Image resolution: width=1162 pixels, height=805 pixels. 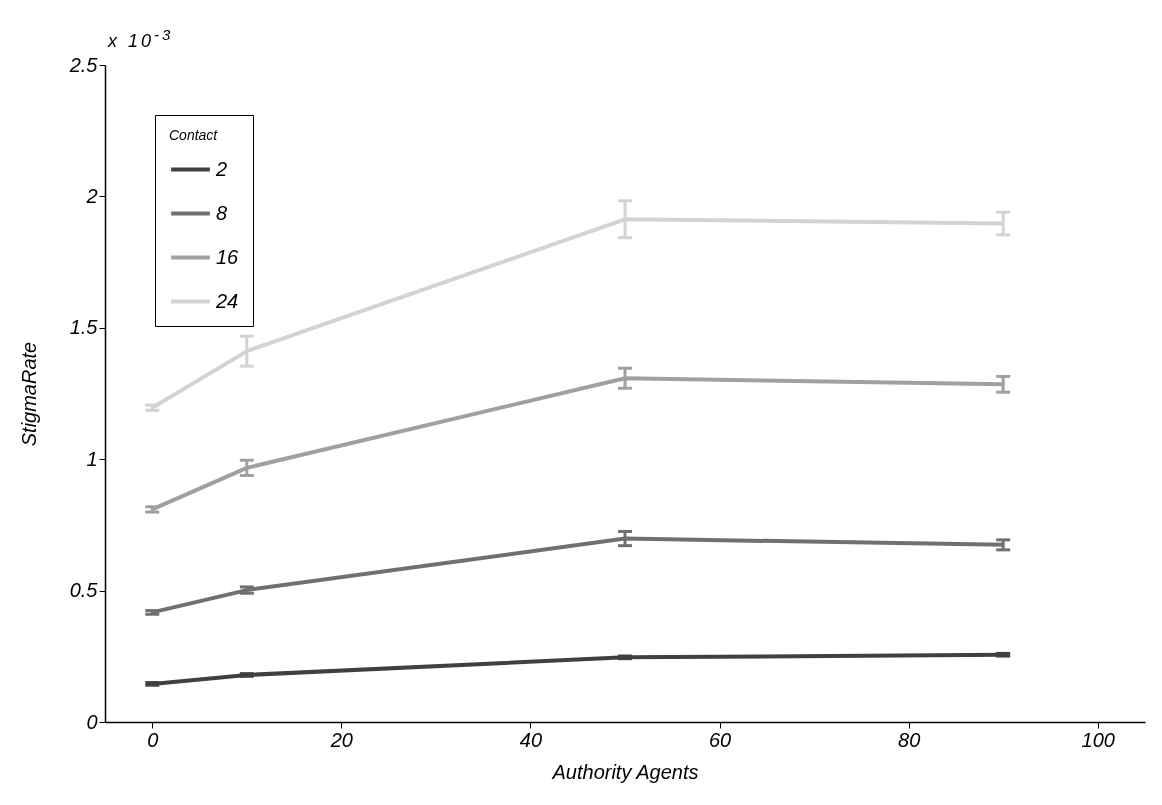 What do you see at coordinates (341, 739) in the screenshot?
I see `x-tick-label: 20` at bounding box center [341, 739].